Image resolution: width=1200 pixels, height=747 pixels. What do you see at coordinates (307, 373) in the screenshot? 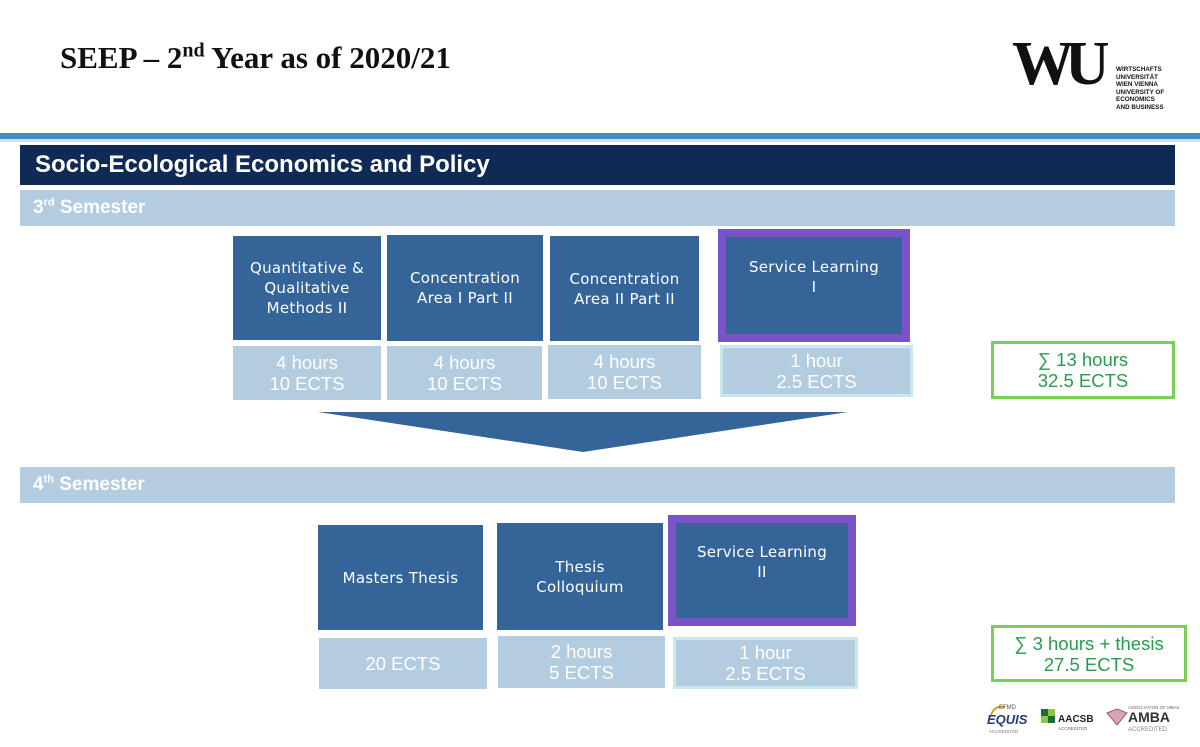
I see `hours-quant-qual-methods-2: 4 hours 10 ECTS` at bounding box center [307, 373].